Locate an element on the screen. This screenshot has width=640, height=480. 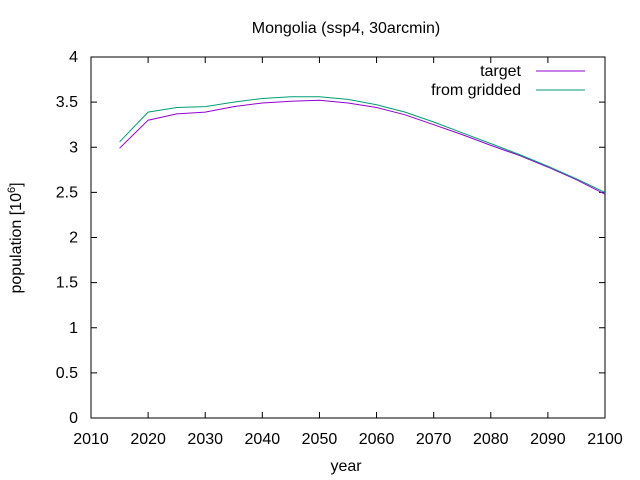
x-tick-label: 2020 is located at coordinates (148, 439).